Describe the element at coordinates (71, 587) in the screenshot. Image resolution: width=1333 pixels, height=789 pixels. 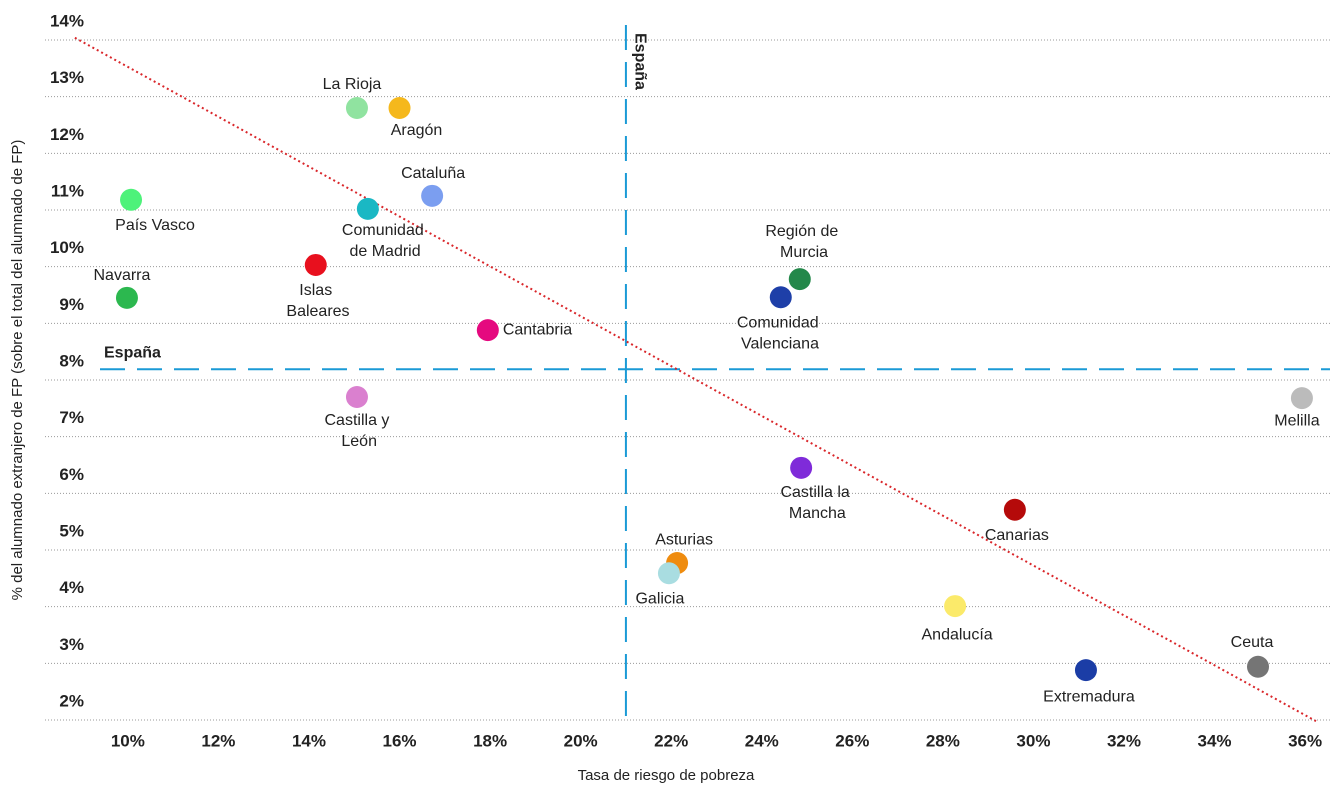
I see `y-tick-label: 4%` at that location.